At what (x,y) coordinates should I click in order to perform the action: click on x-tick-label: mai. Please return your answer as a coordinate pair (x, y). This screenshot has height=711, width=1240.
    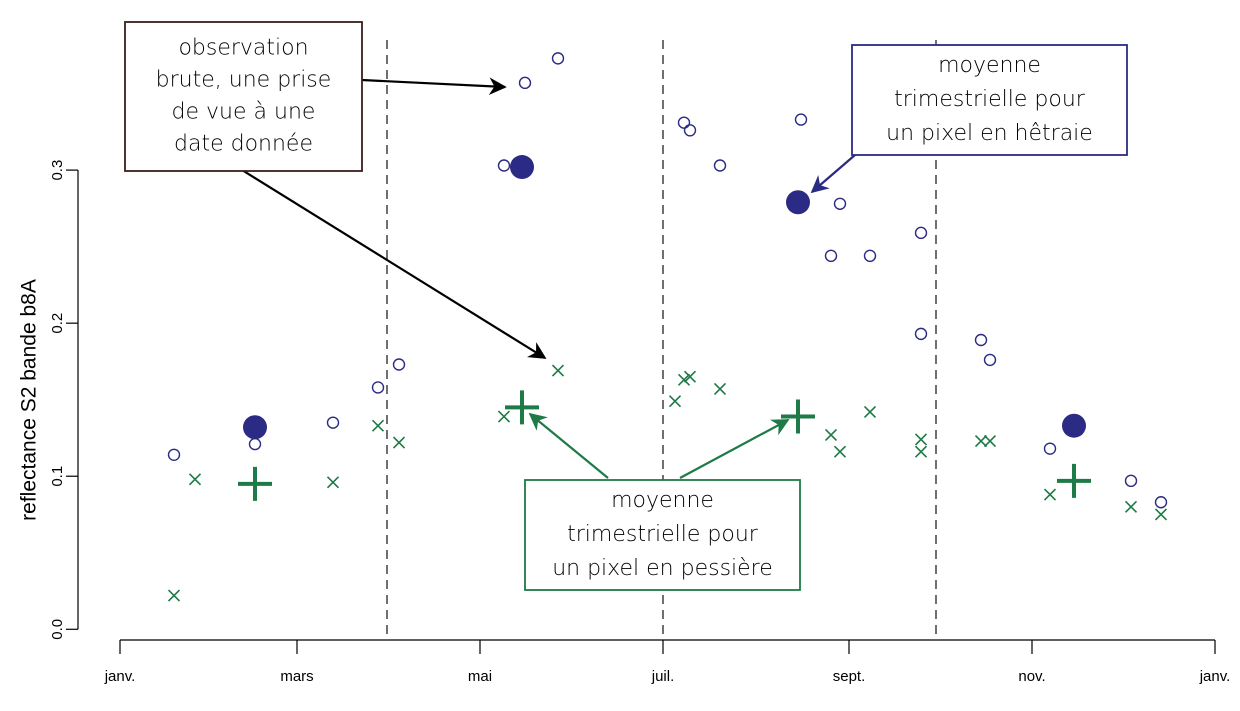
    Looking at the image, I should click on (480, 676).